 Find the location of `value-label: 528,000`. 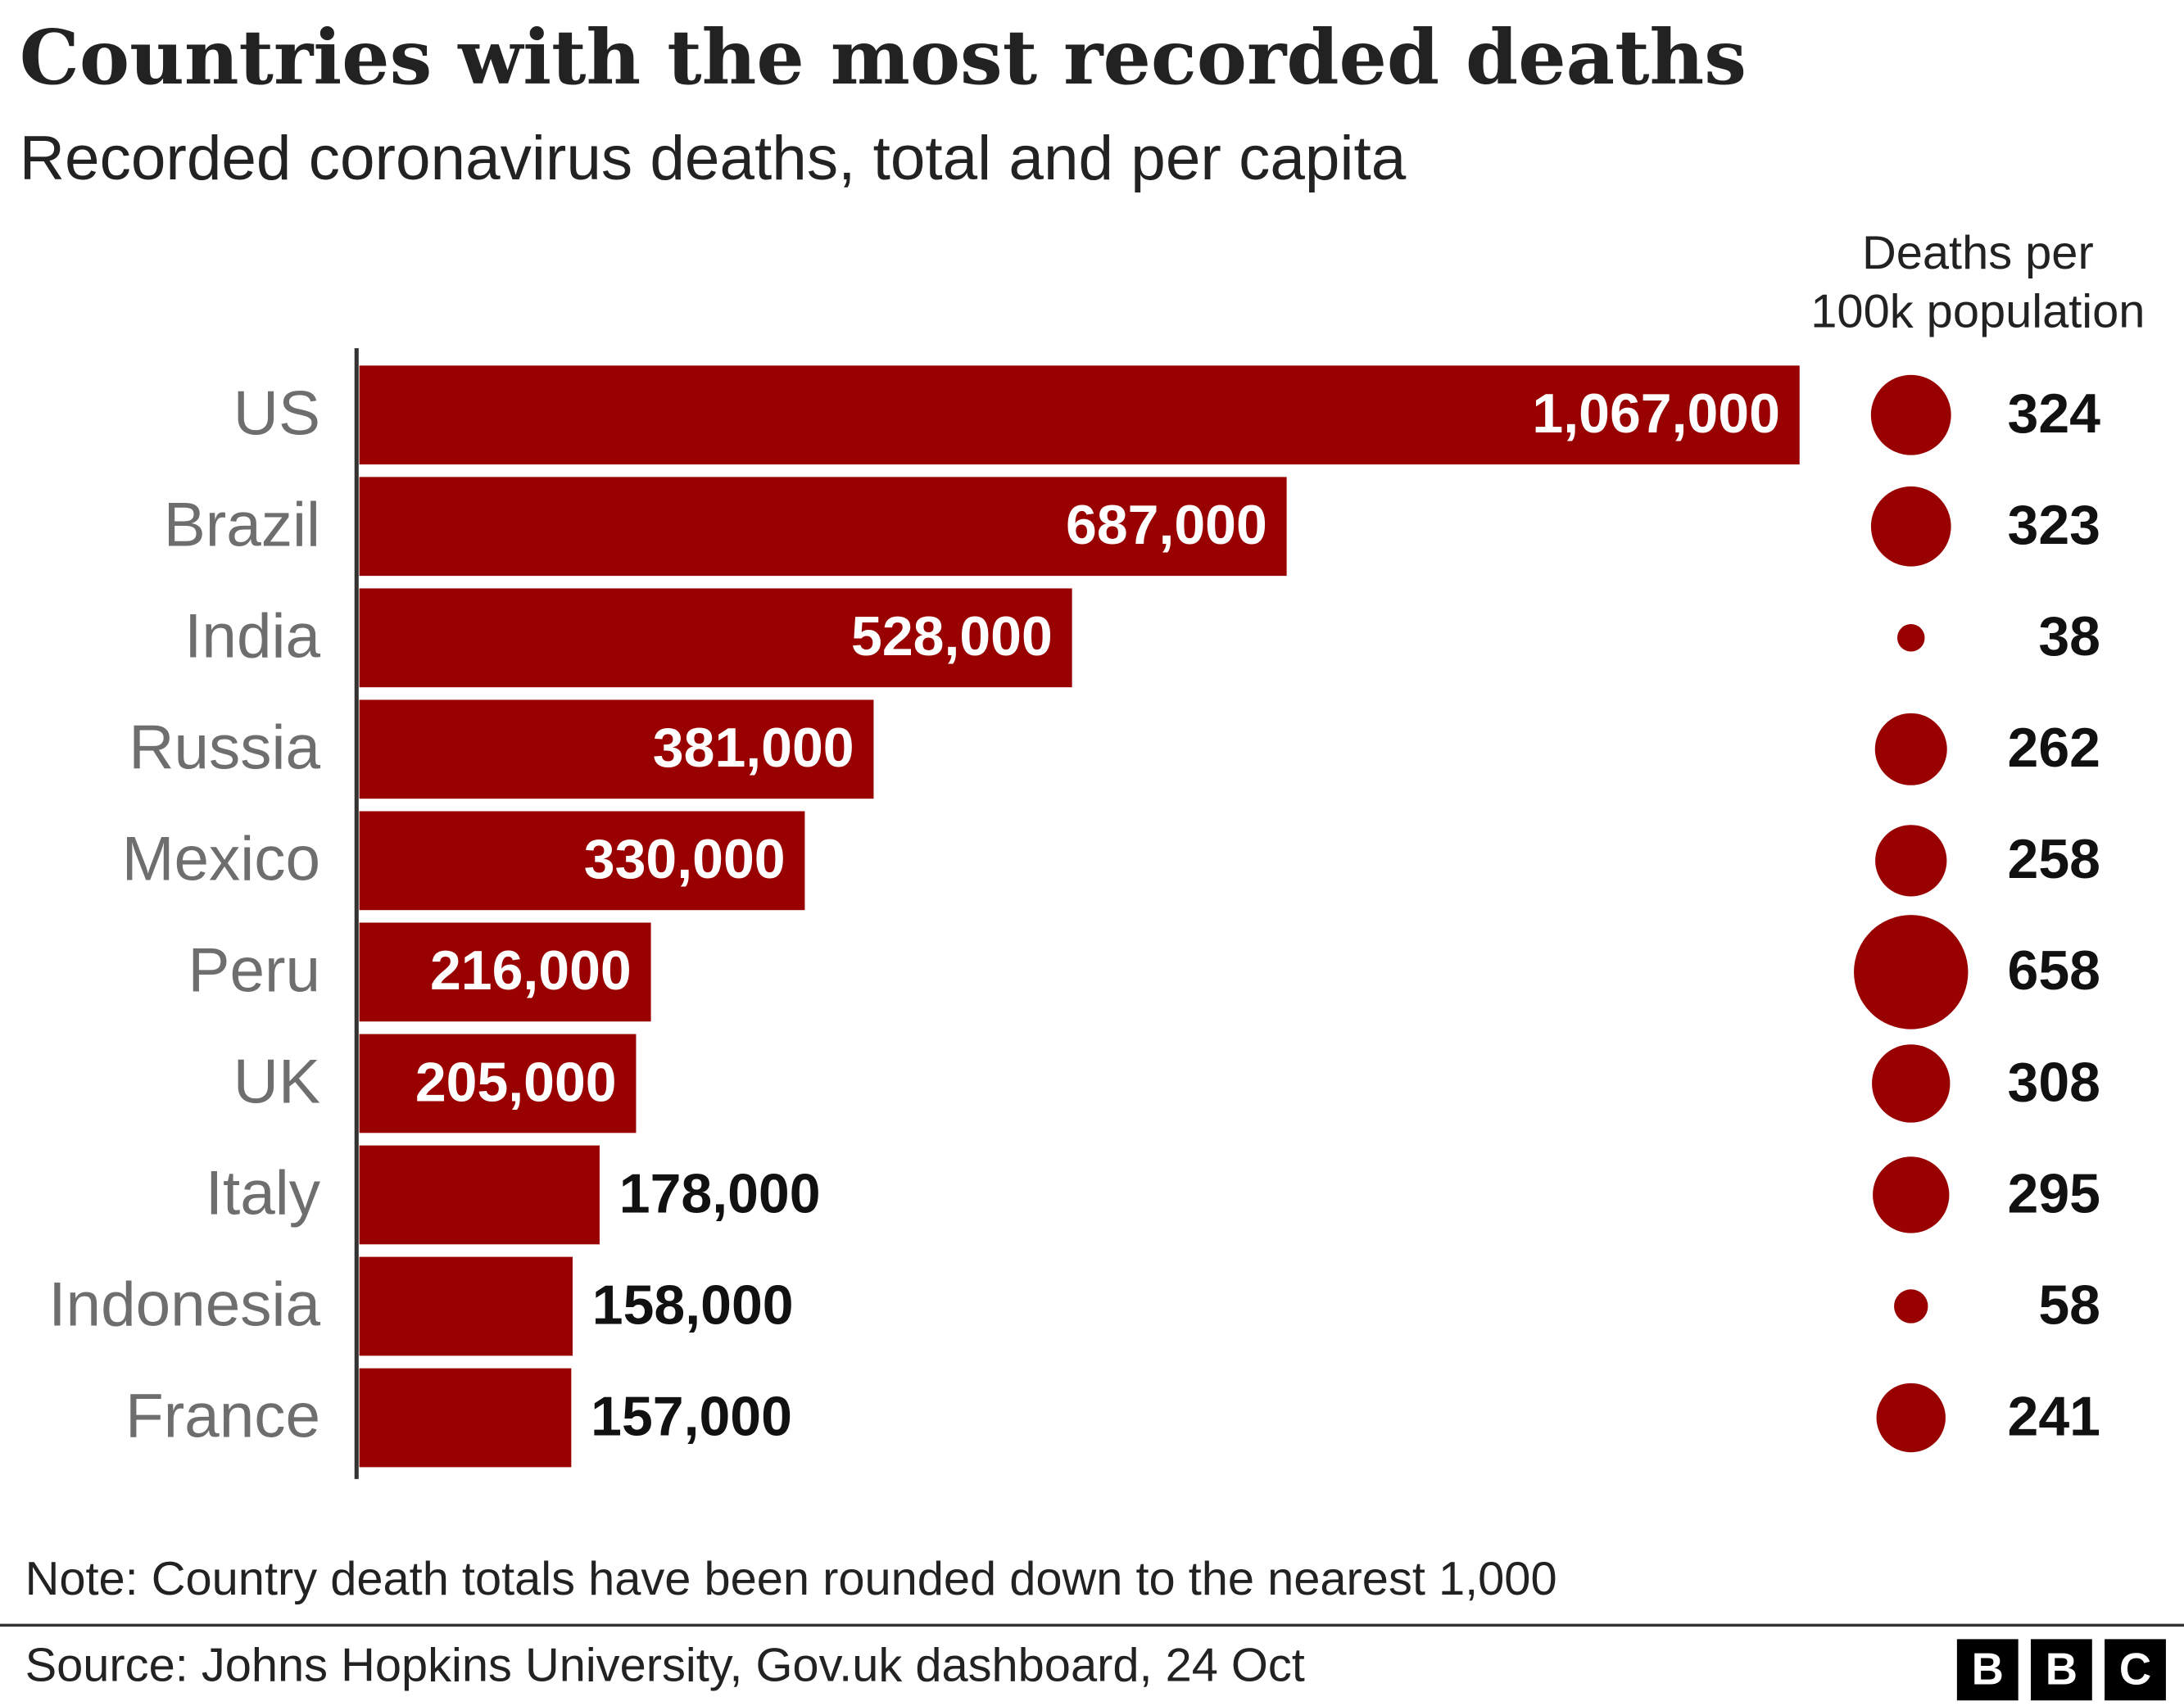

value-label: 528,000 is located at coordinates (952, 636).